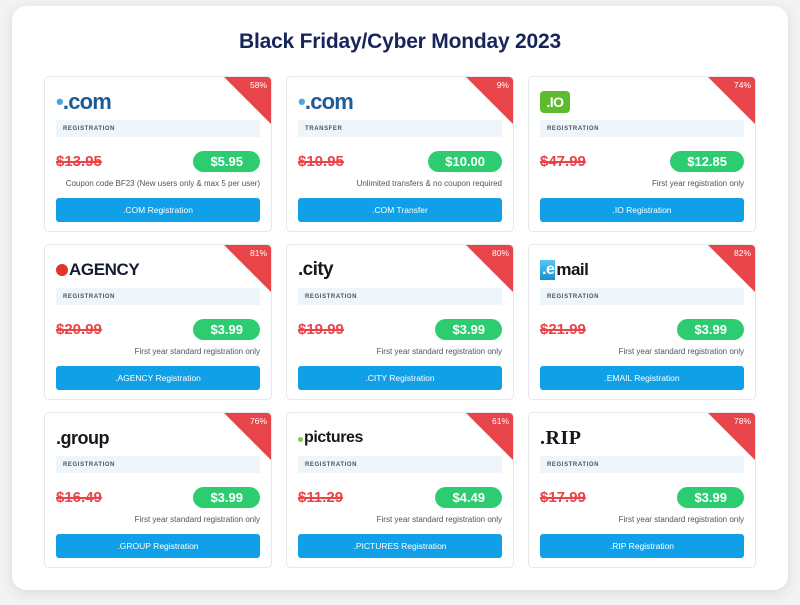 This screenshot has width=800, height=605. Describe the element at coordinates (561, 437) in the screenshot. I see `tld-logo-rip: .RIP` at that location.